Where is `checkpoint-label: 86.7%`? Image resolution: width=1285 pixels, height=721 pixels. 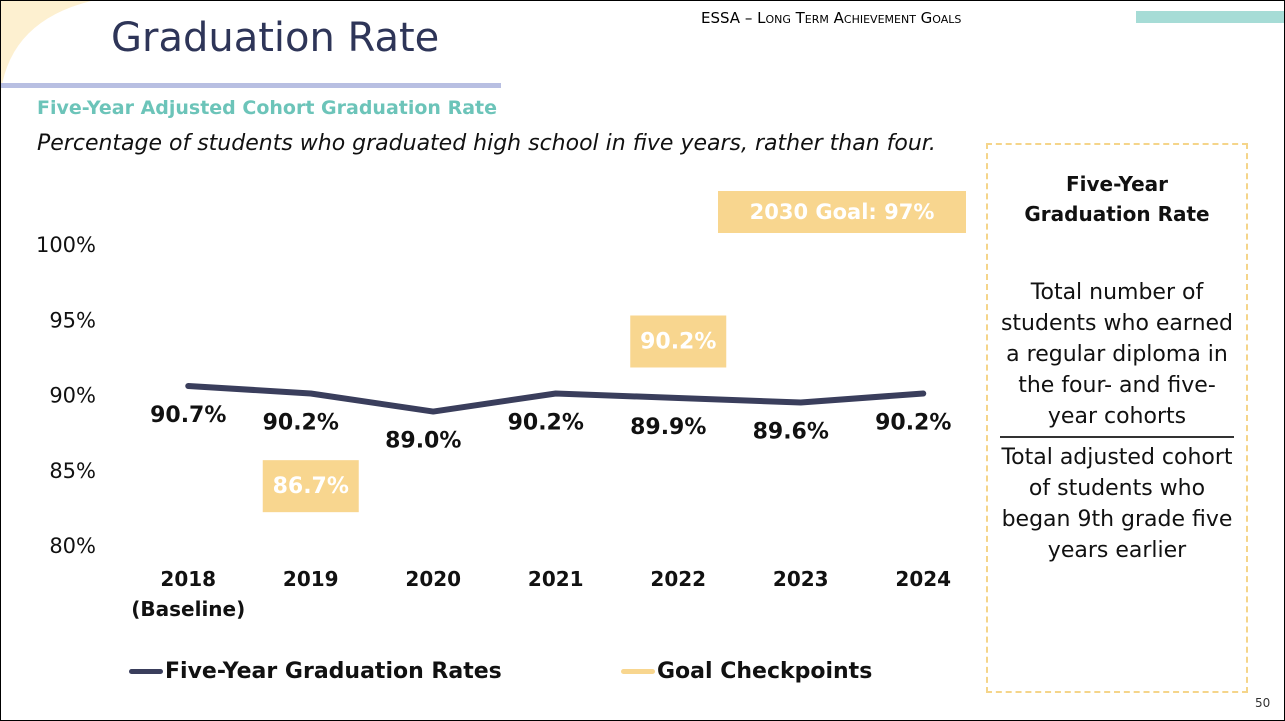 checkpoint-label: 86.7% is located at coordinates (311, 486).